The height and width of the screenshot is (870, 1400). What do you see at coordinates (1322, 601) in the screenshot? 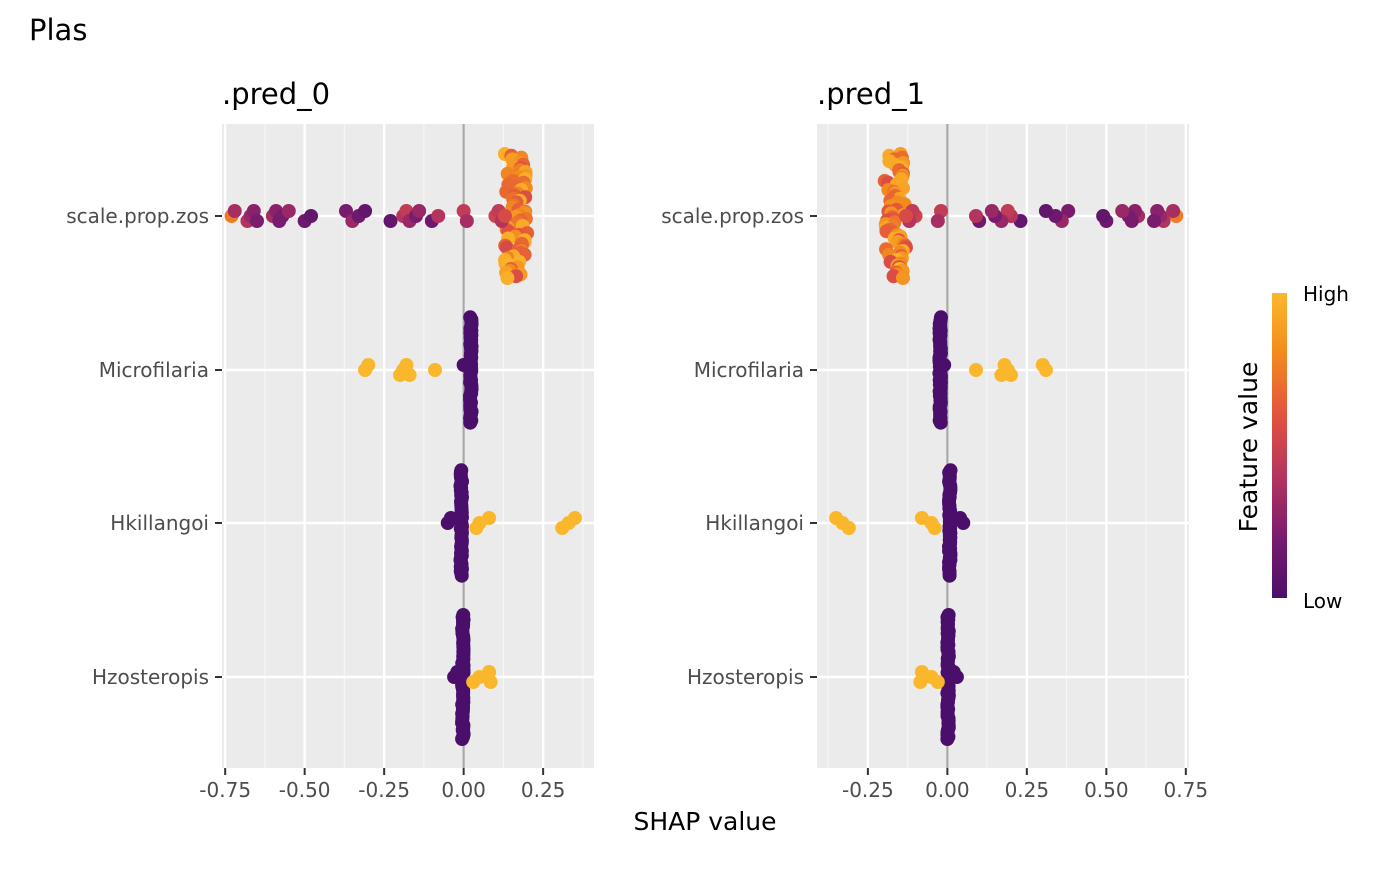
I see `legend-low-label: Low` at bounding box center [1322, 601].